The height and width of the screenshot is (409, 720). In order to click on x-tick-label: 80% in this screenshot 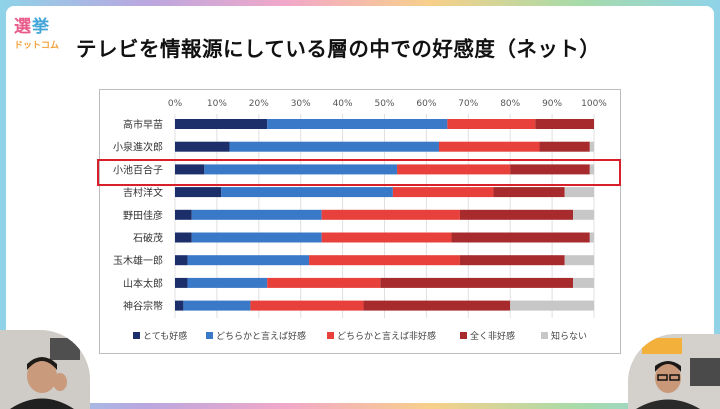, I will do `click(510, 104)`.